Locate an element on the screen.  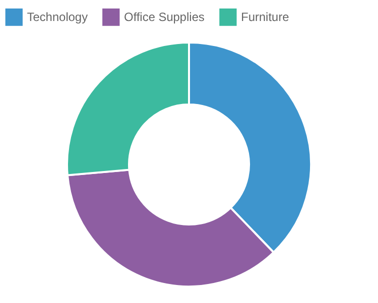
legend-label: Technology is located at coordinates (57, 17).